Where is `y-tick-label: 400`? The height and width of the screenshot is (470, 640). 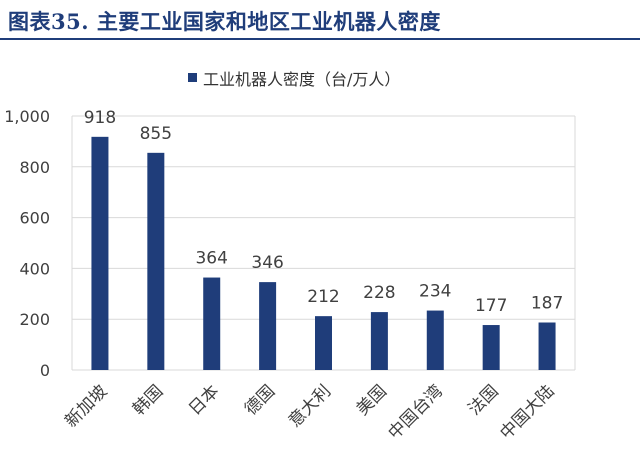 y-tick-label: 400 is located at coordinates (34, 268).